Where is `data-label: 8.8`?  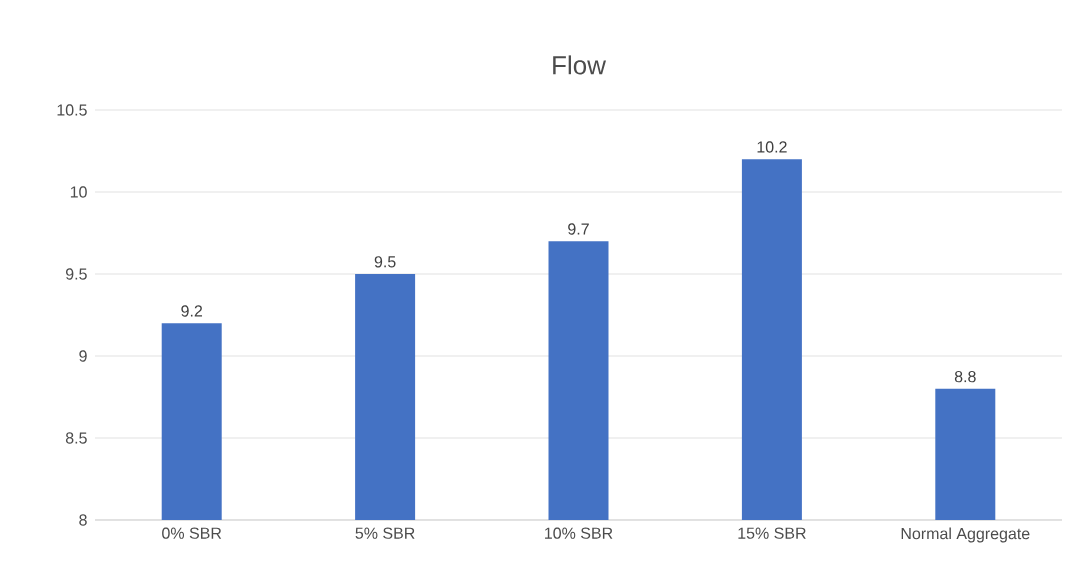
data-label: 8.8 is located at coordinates (965, 376).